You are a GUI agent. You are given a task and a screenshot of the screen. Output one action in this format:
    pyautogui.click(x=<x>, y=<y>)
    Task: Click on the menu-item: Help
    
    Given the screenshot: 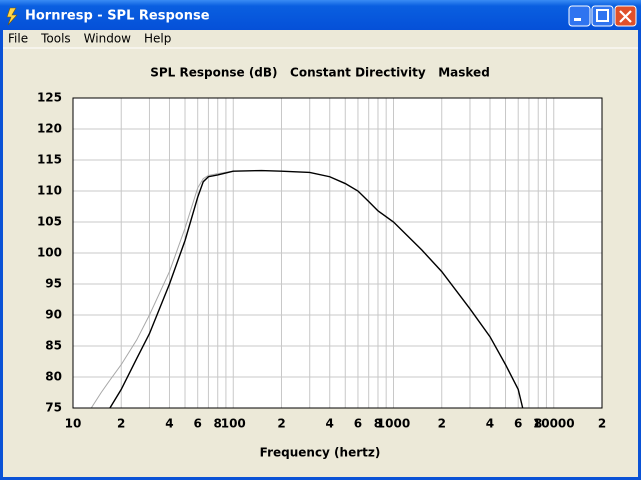 What is the action you would take?
    pyautogui.click(x=157, y=39)
    